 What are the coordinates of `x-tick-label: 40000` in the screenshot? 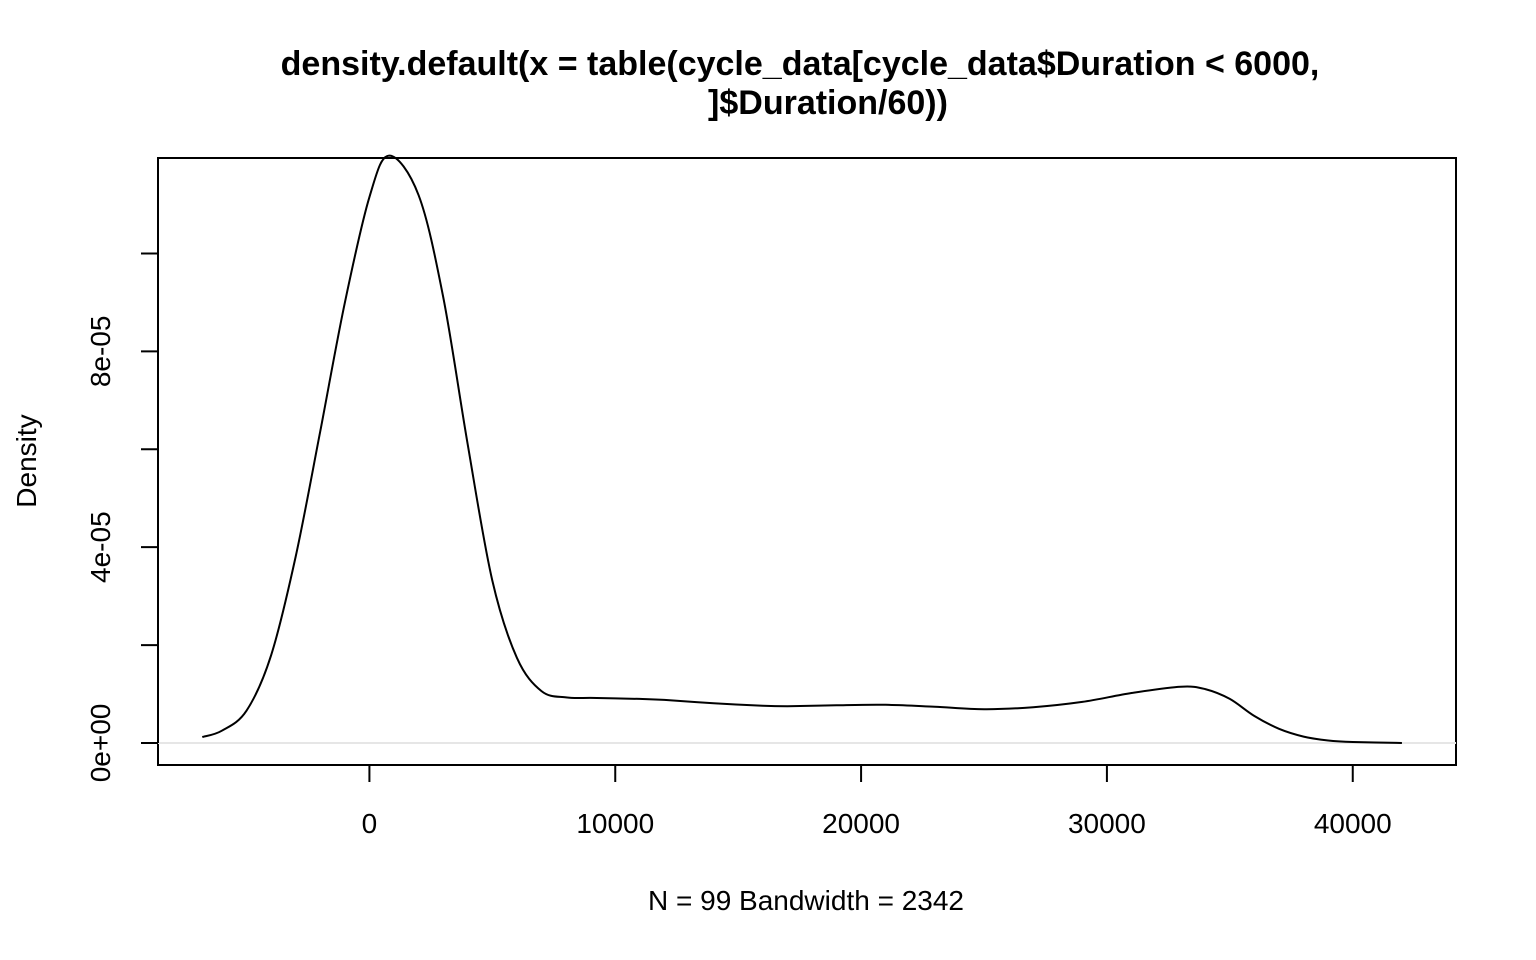 It's located at (1353, 823).